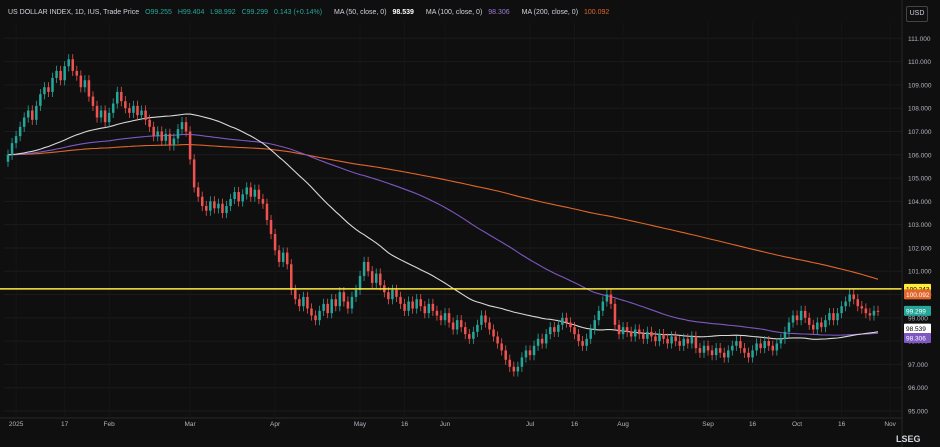 The width and height of the screenshot is (940, 447). What do you see at coordinates (920, 248) in the screenshot?
I see `y-tick-label: 102.000` at bounding box center [920, 248].